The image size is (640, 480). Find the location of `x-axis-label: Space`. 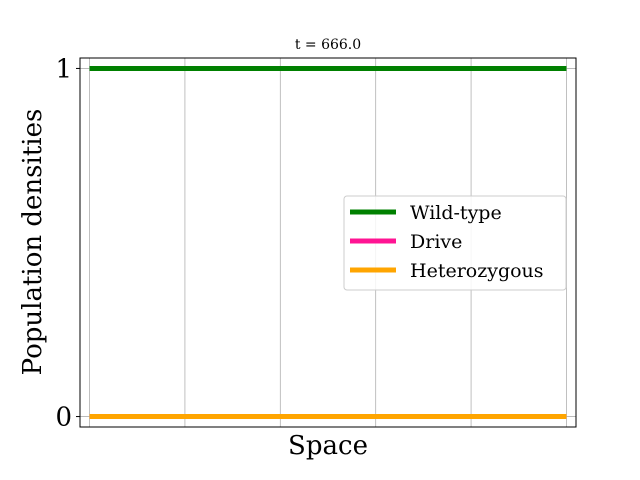

x-axis-label: Space is located at coordinates (328, 446).